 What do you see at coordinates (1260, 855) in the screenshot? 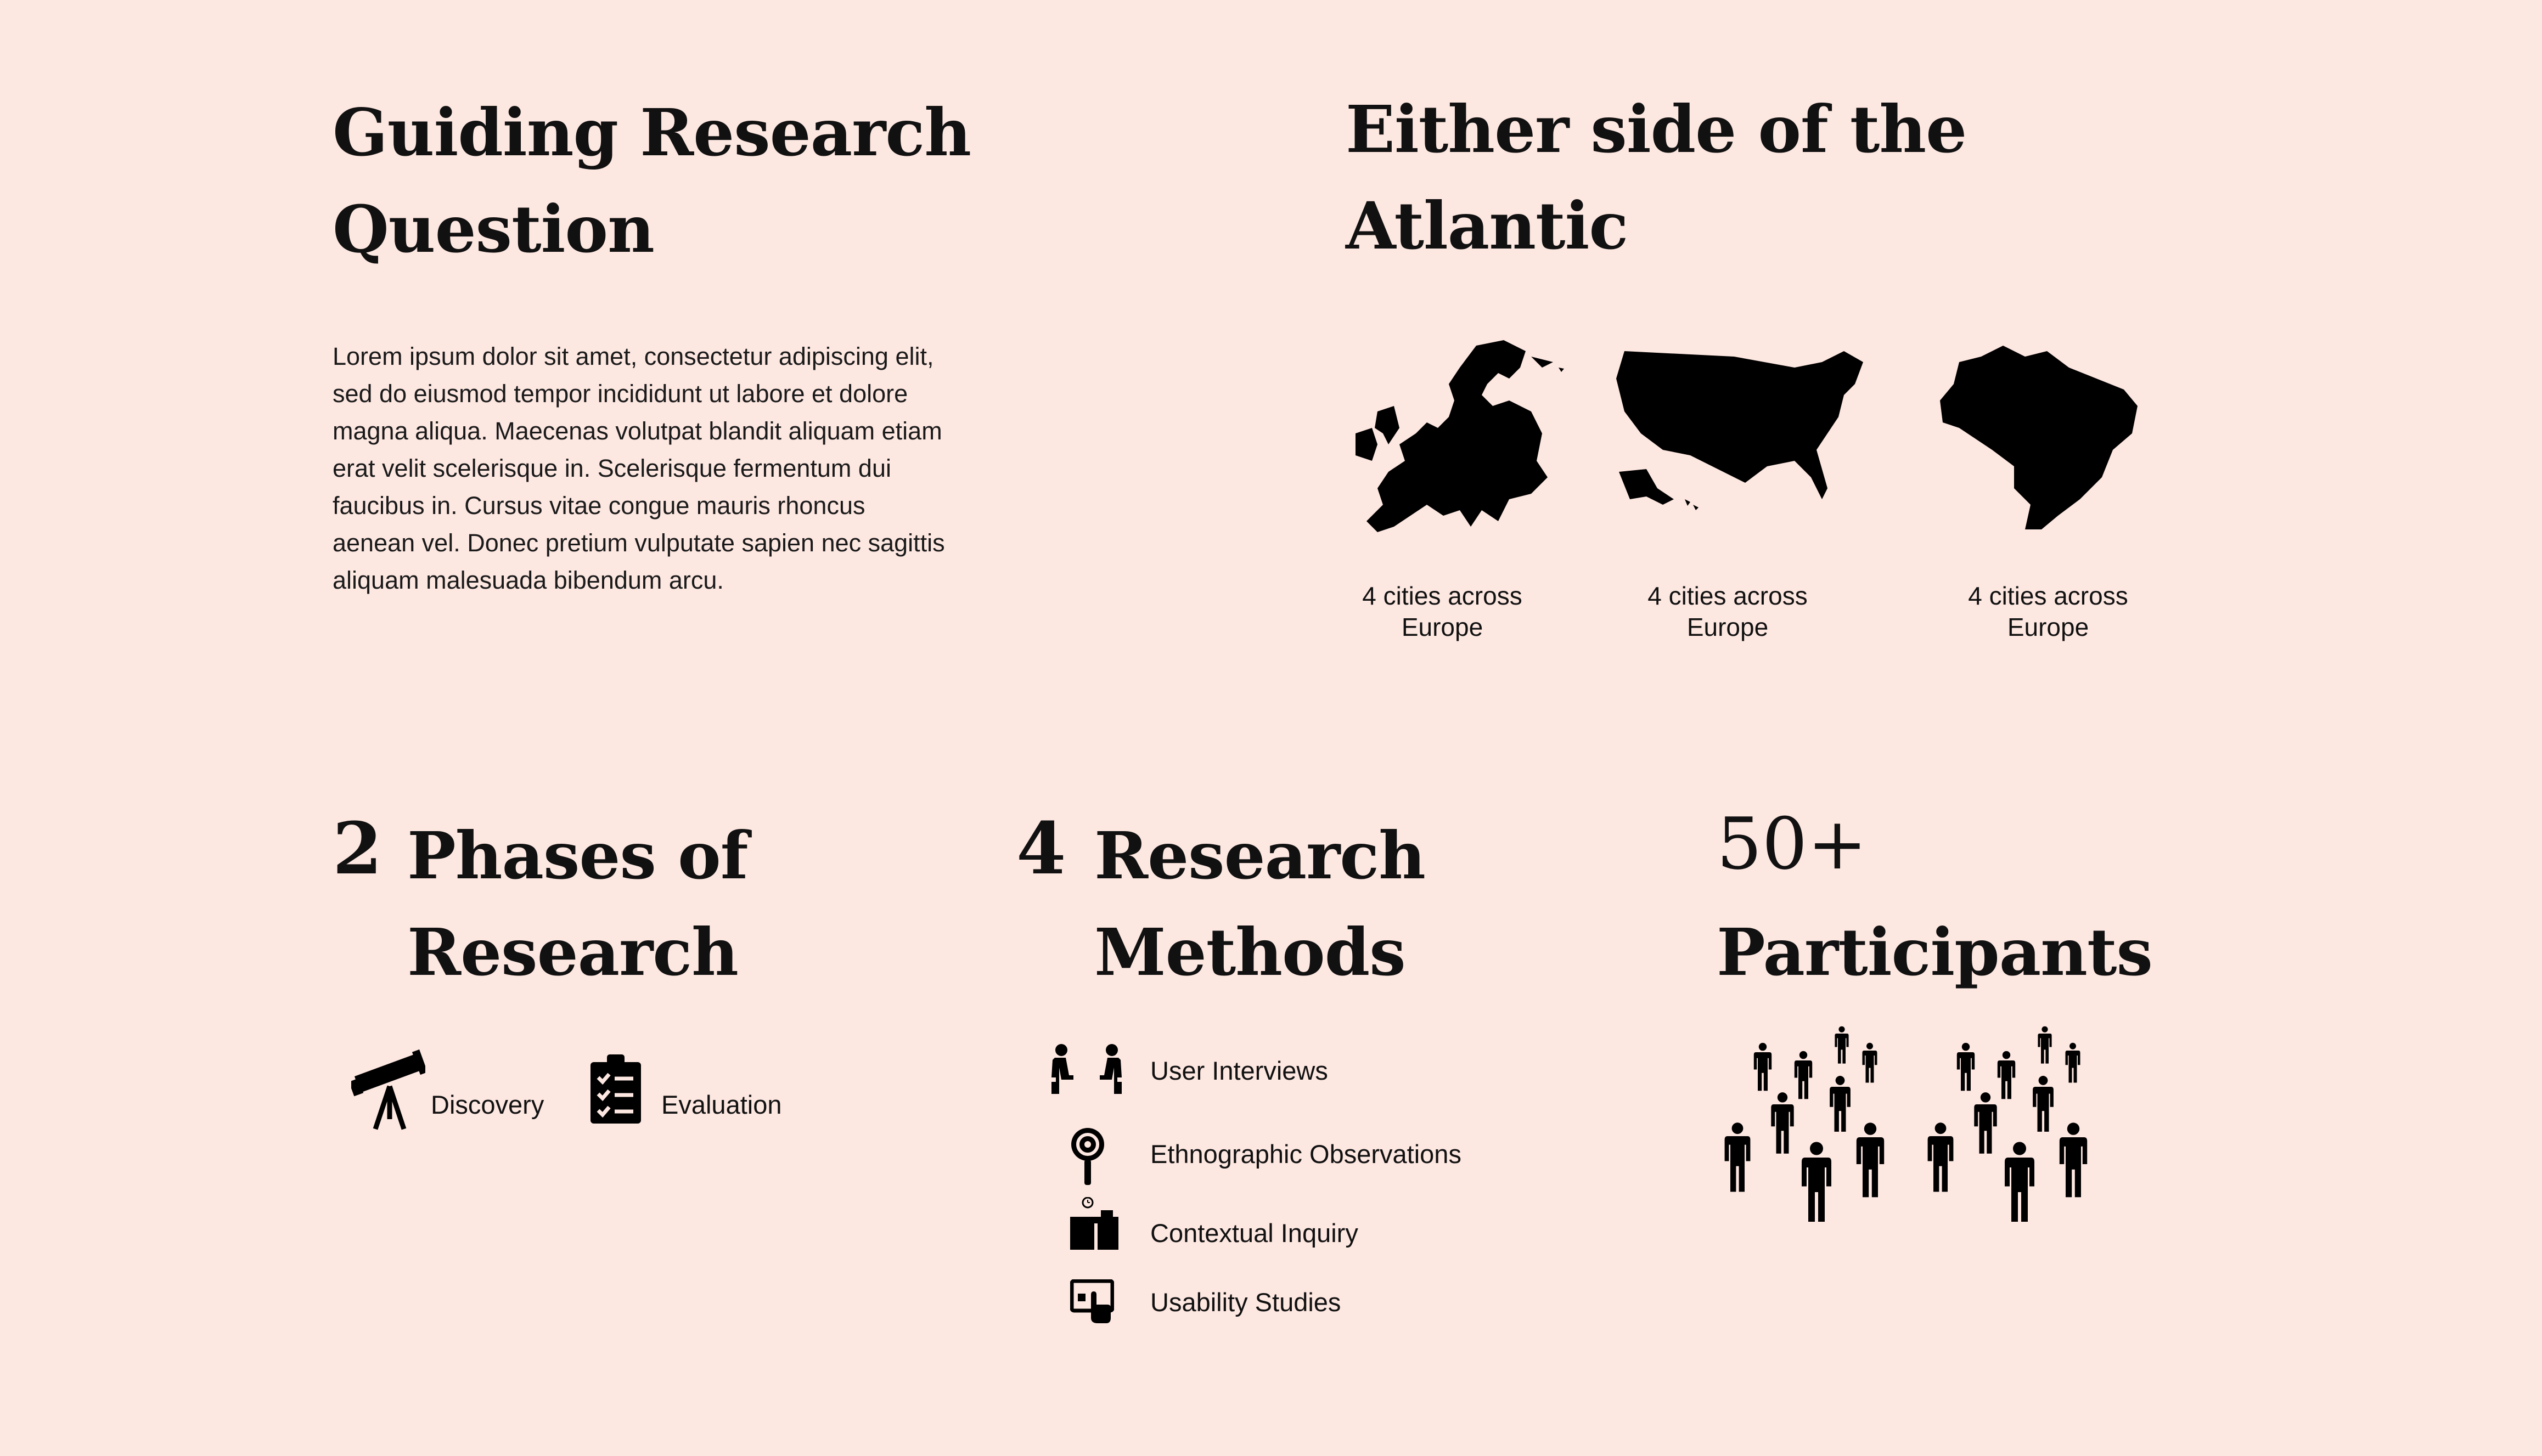
I see `methods-title-line1: Research` at bounding box center [1260, 855].